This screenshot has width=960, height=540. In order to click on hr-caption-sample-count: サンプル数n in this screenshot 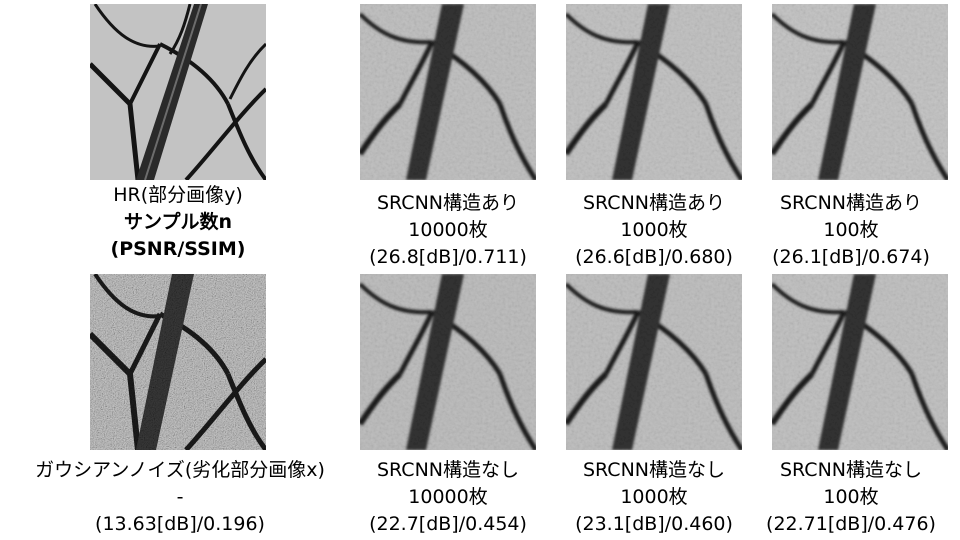, I will do `click(178, 222)`.